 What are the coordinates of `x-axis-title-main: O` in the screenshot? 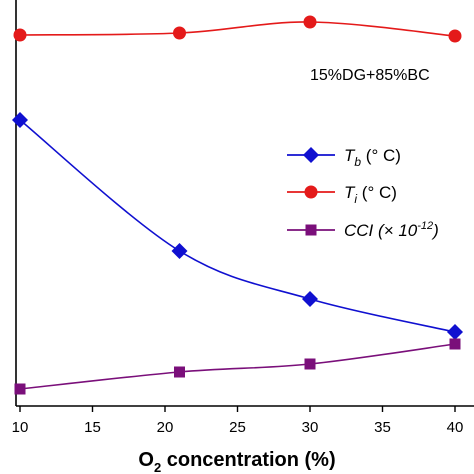 It's located at (146, 460).